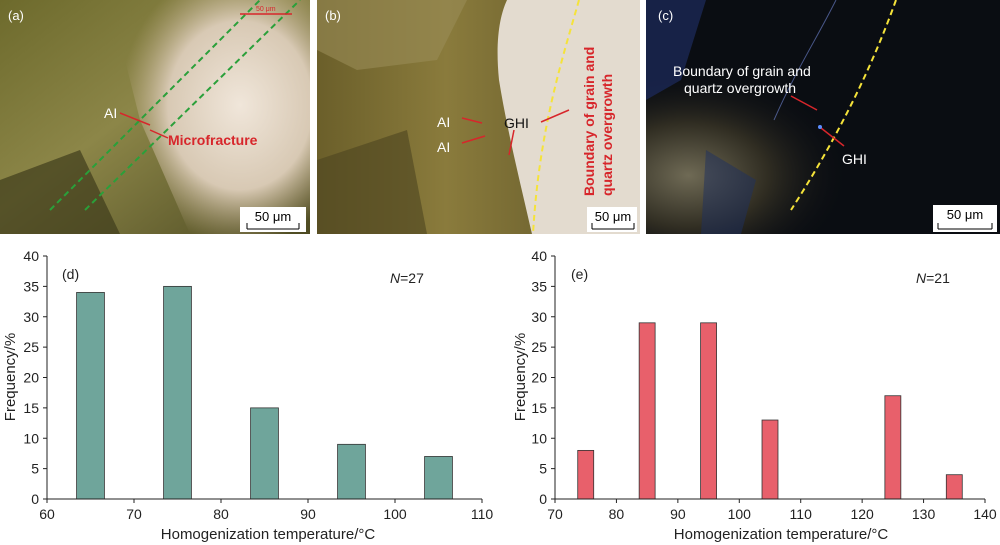 The image size is (1000, 545). What do you see at coordinates (110, 113) in the screenshot?
I see `micrograph-a-ai-label: AI` at bounding box center [110, 113].